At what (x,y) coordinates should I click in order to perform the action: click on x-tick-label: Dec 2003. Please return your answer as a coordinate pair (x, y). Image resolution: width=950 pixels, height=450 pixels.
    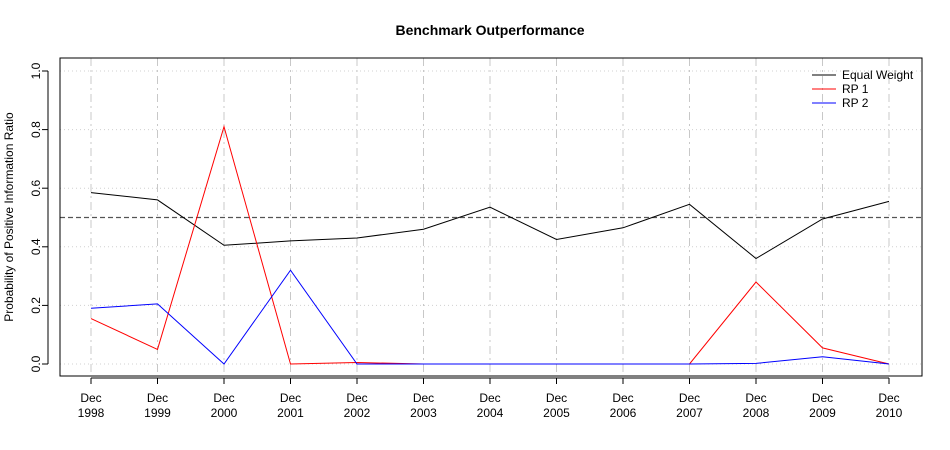
    Looking at the image, I should click on (423, 405).